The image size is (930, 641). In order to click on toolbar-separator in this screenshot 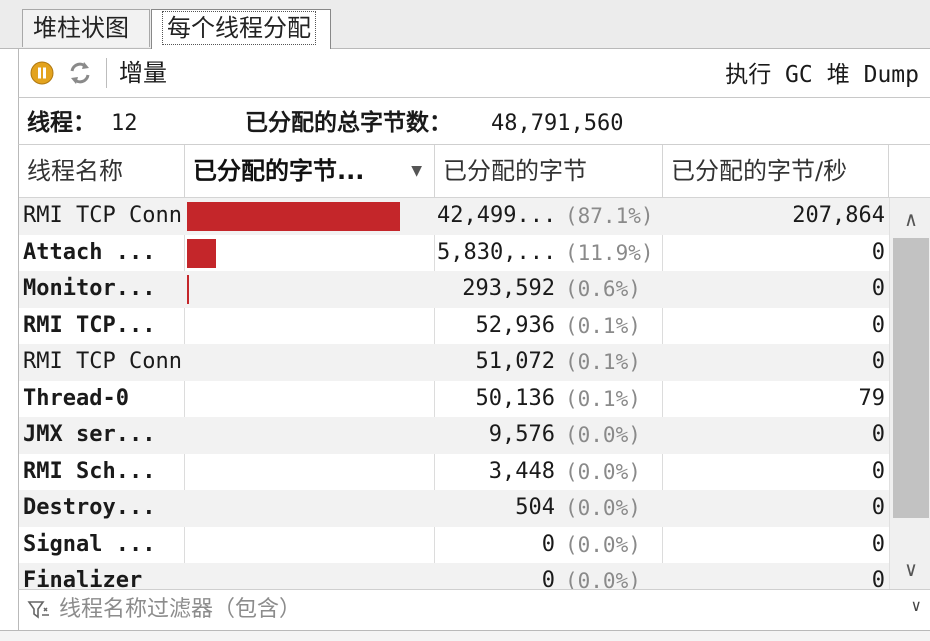, I will do `click(106, 73)`.